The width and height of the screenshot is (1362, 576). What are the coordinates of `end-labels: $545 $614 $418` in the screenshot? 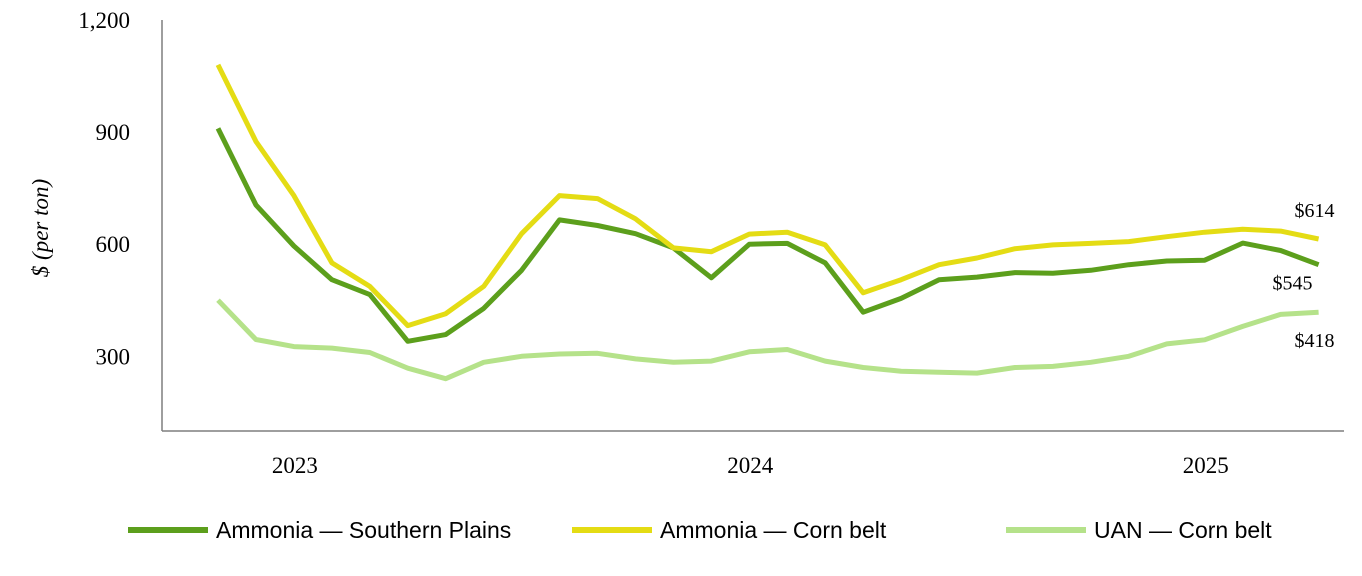 It's located at (1304, 276).